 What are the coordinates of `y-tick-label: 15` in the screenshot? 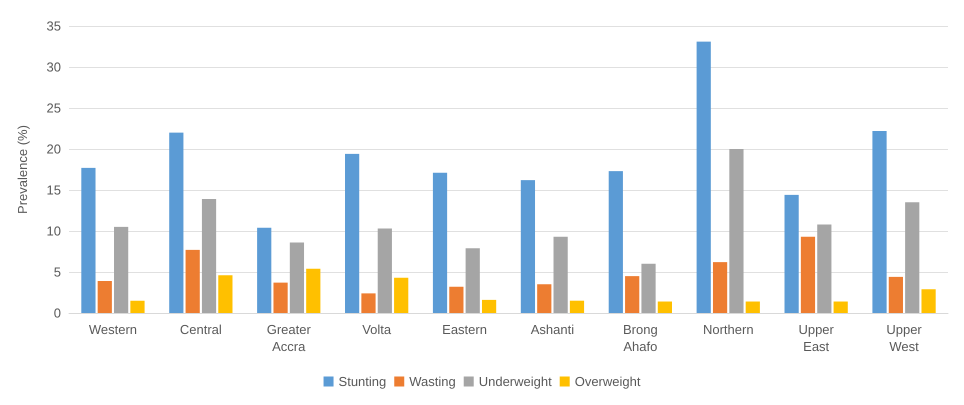 It's located at (53, 190).